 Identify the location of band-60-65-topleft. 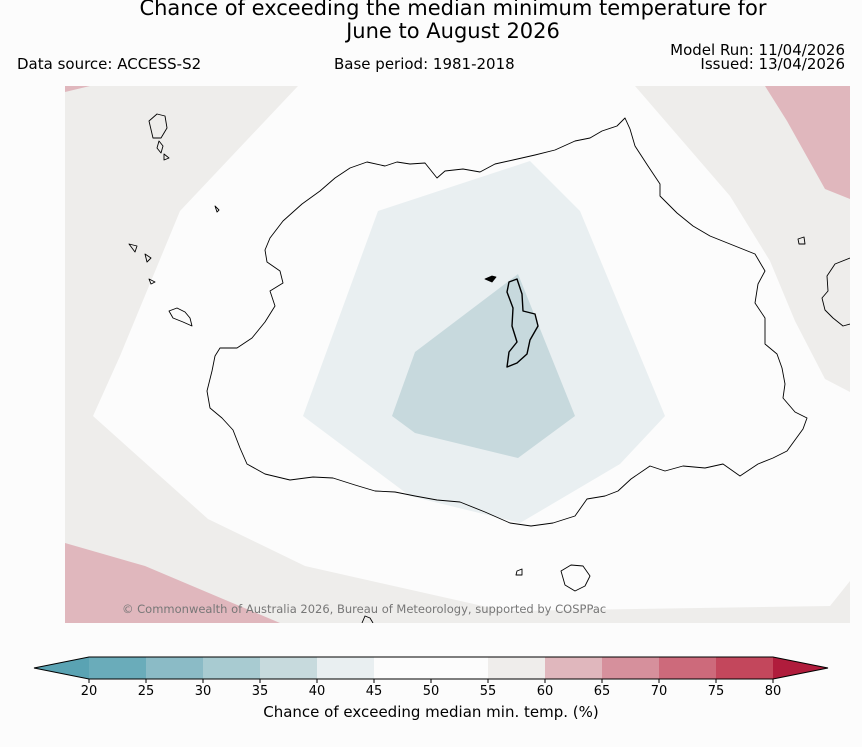
(77, 89).